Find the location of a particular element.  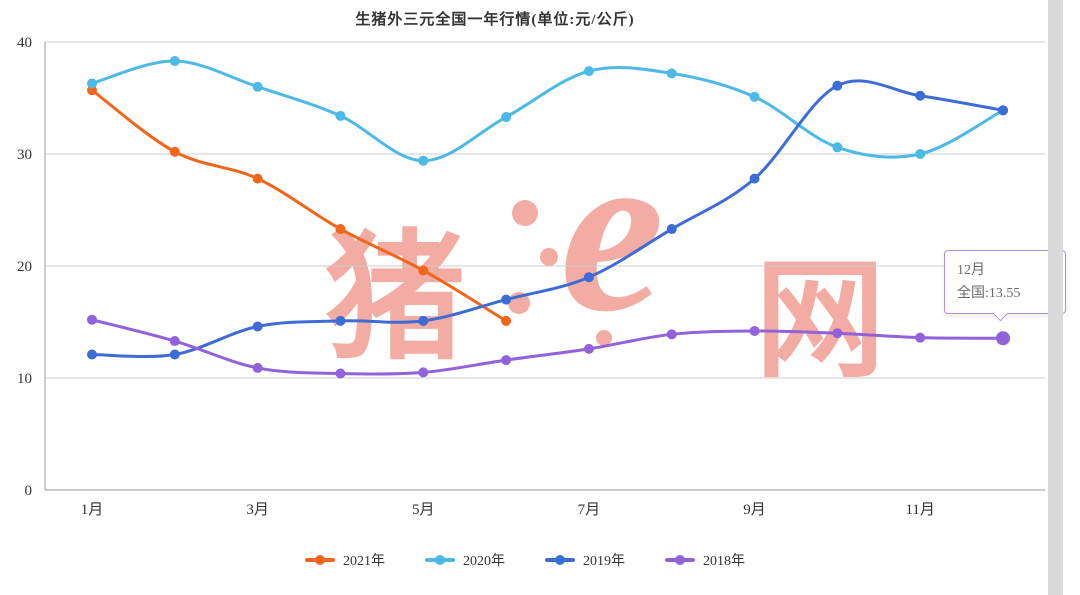

legend-item-2020: 2020年 is located at coordinates (465, 560).